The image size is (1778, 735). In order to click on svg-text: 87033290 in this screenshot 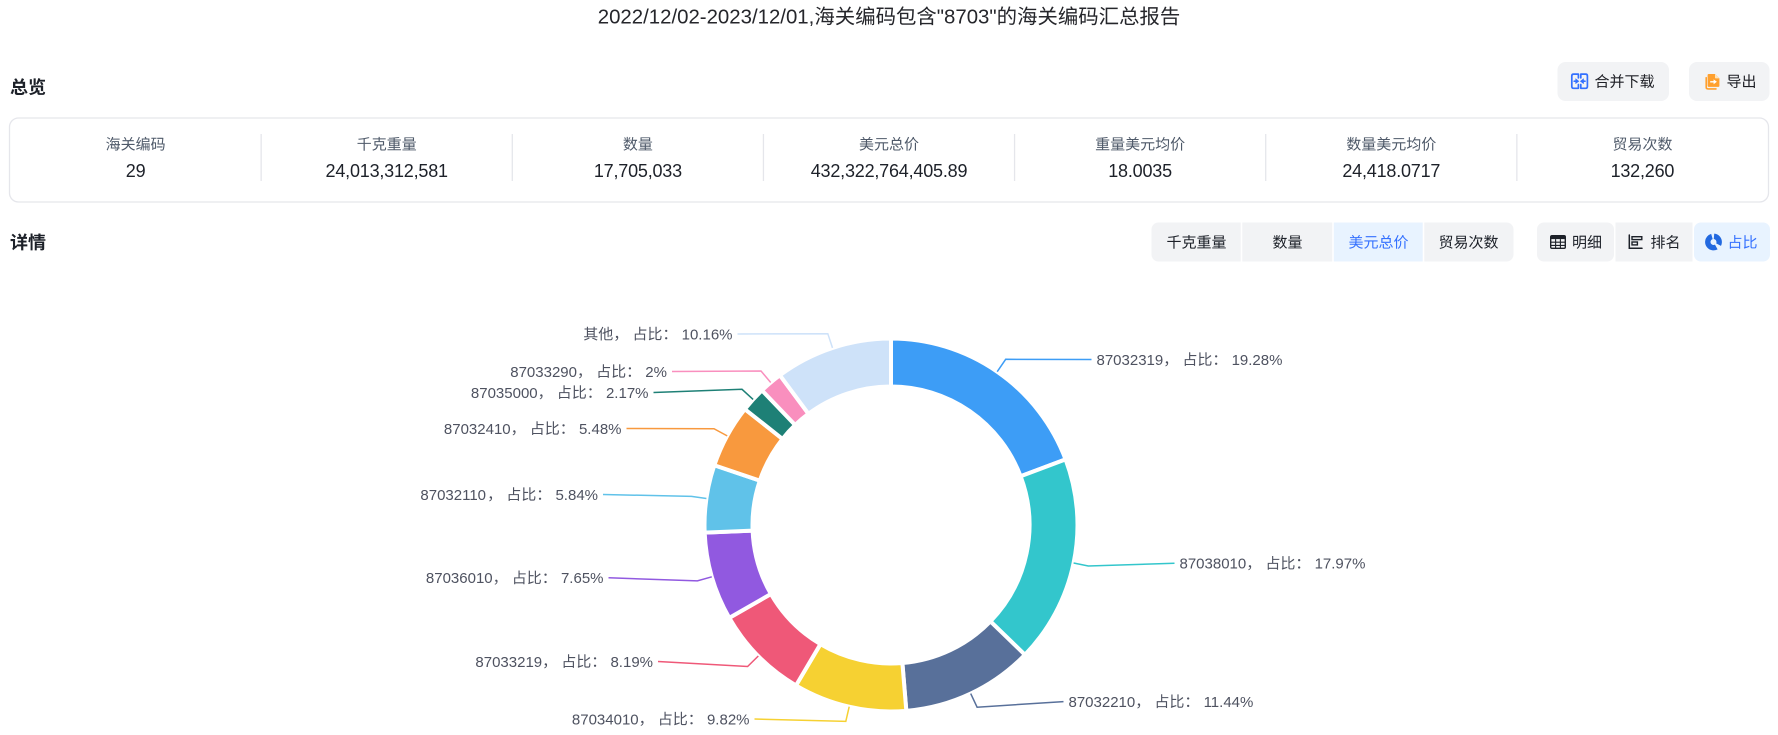, I will do `click(543, 372)`.